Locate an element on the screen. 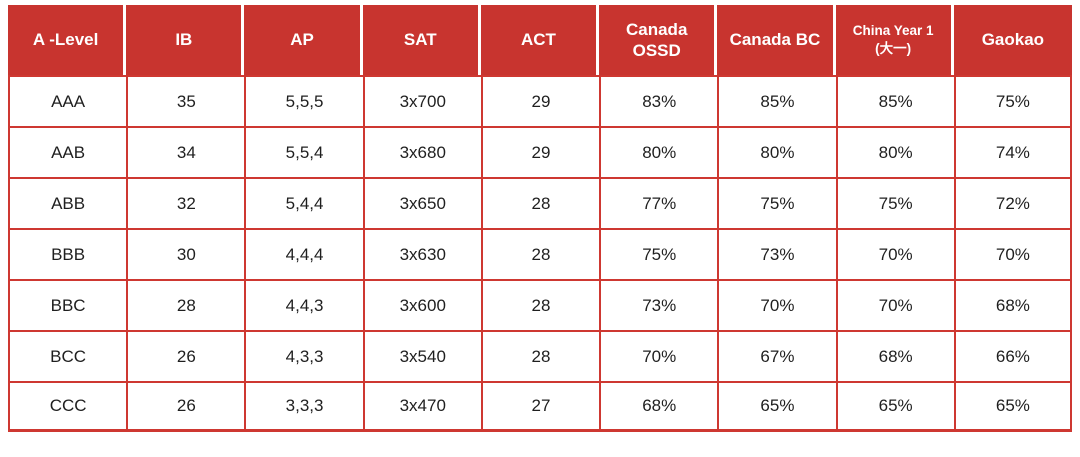 This screenshot has width=1080, height=457. table-cell: 3x680 is located at coordinates (421, 151).